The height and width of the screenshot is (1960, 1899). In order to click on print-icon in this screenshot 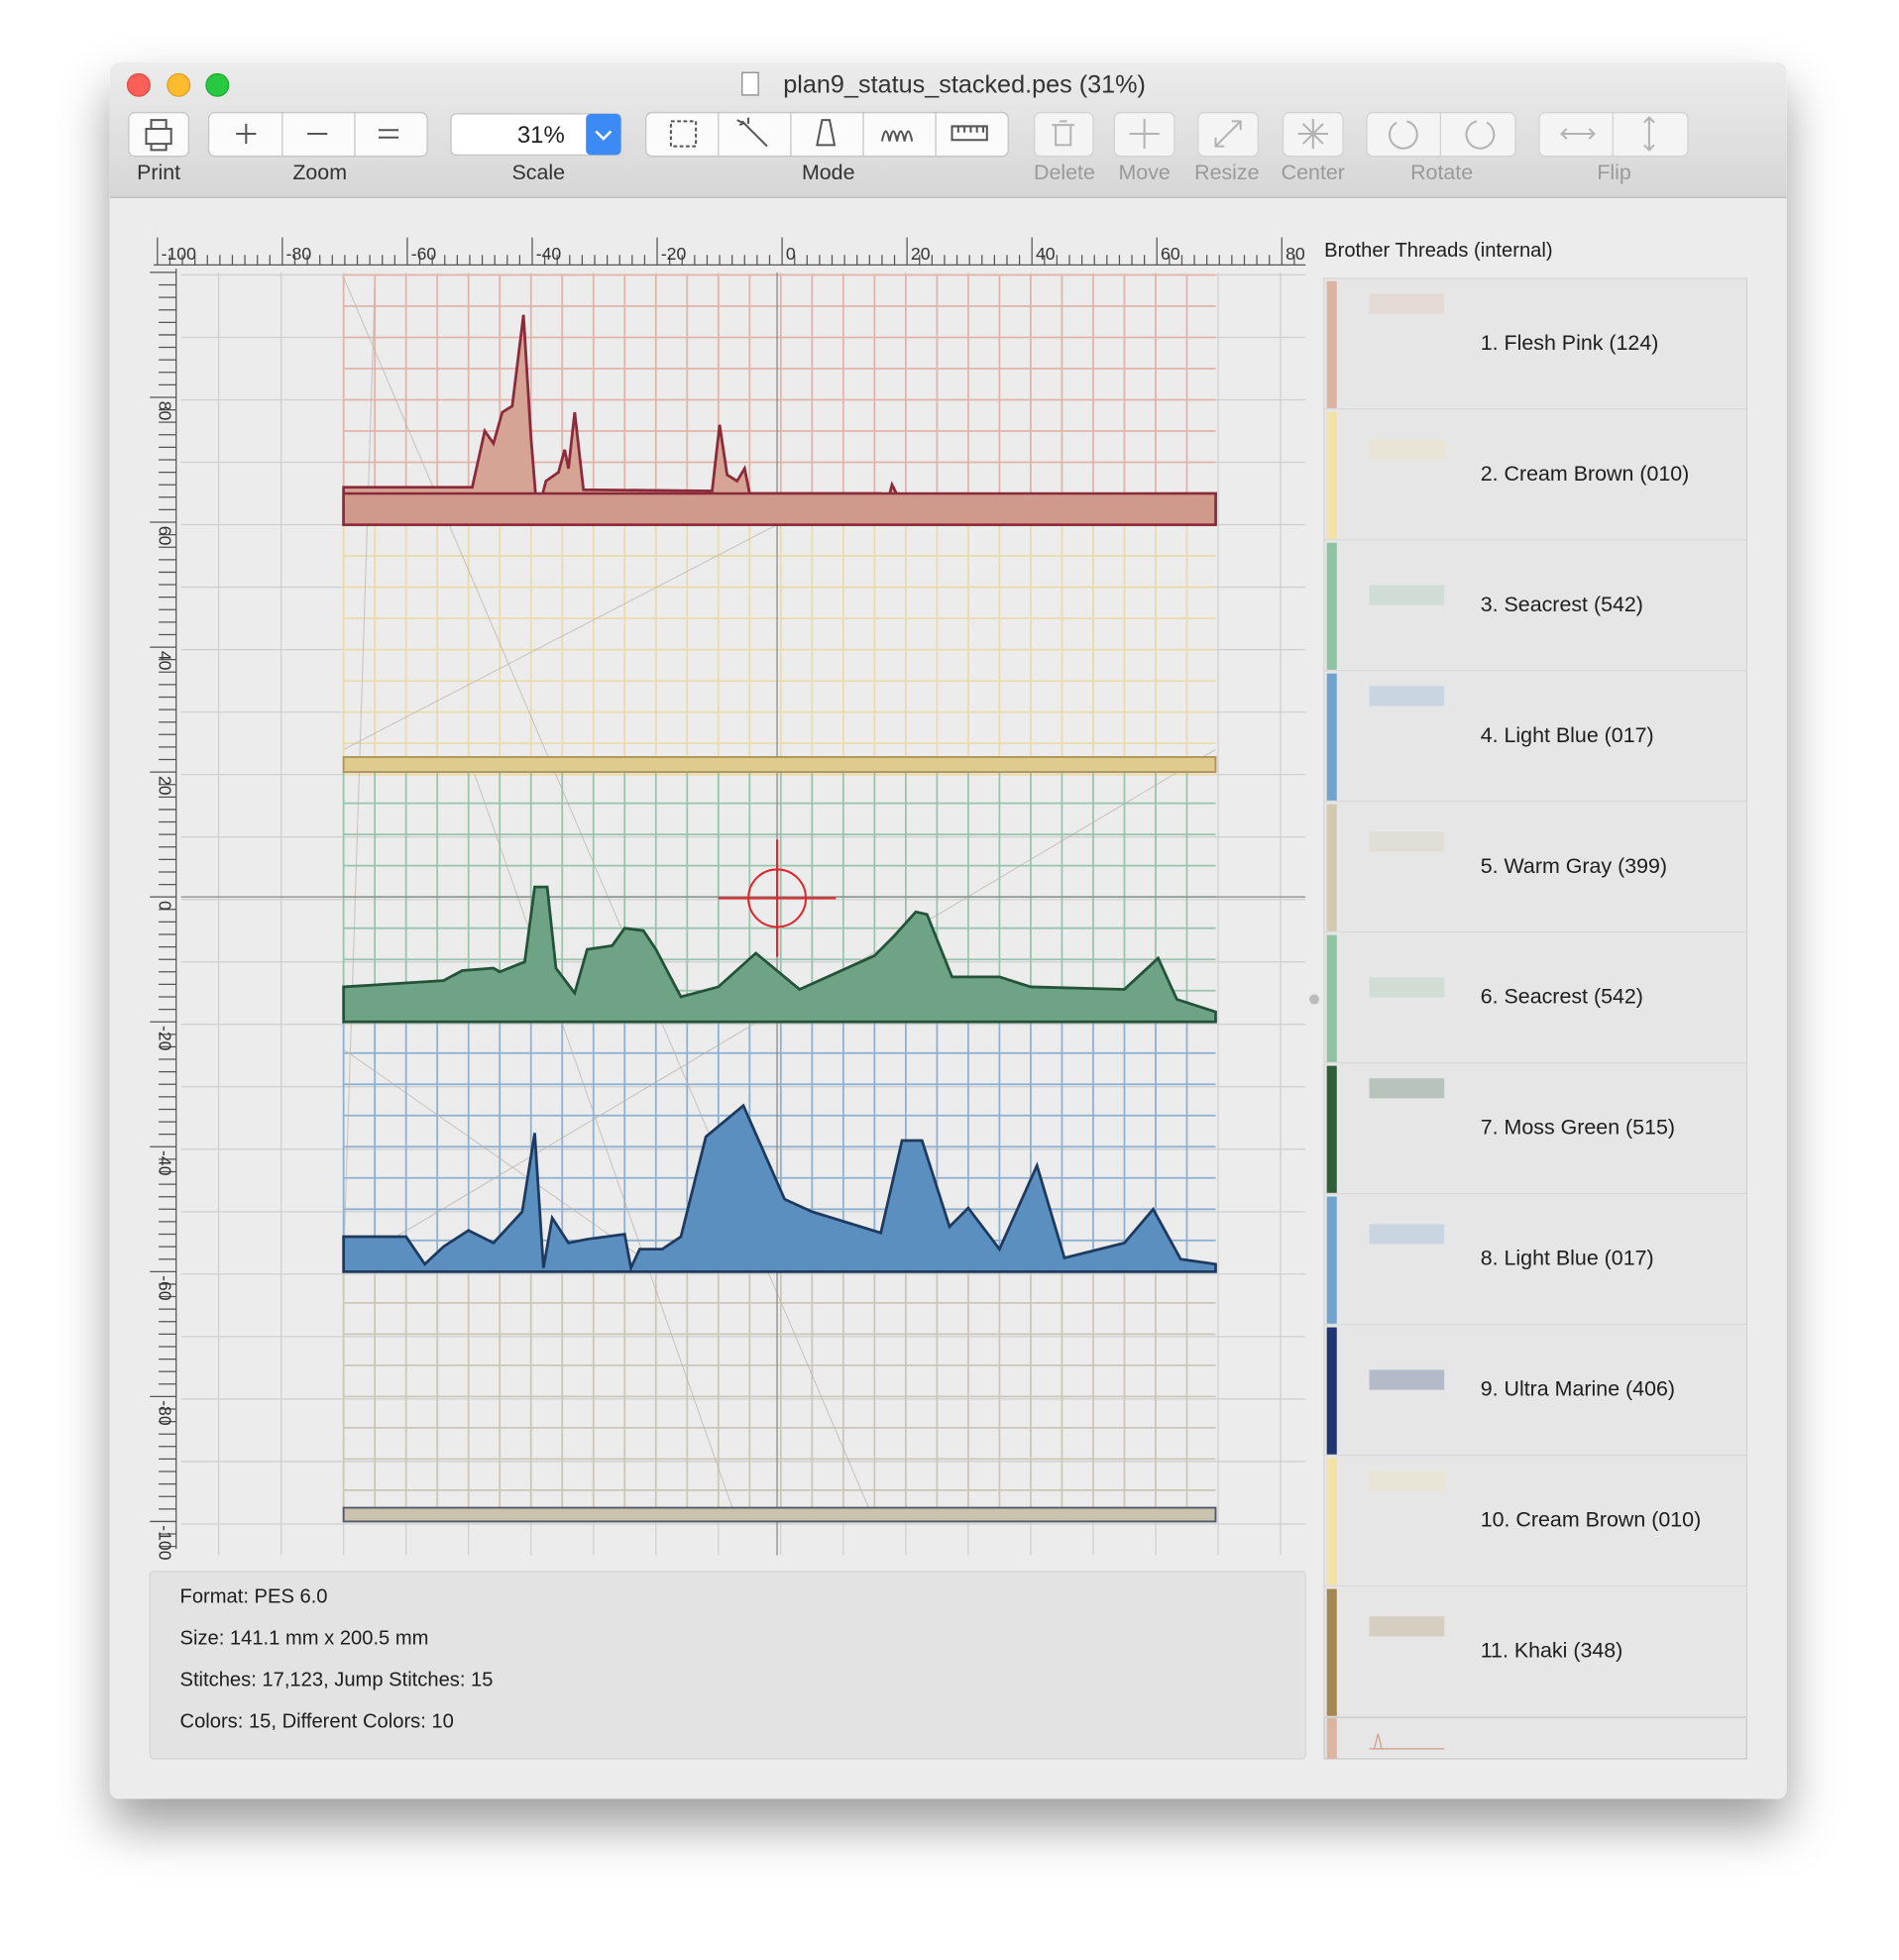, I will do `click(158, 135)`.